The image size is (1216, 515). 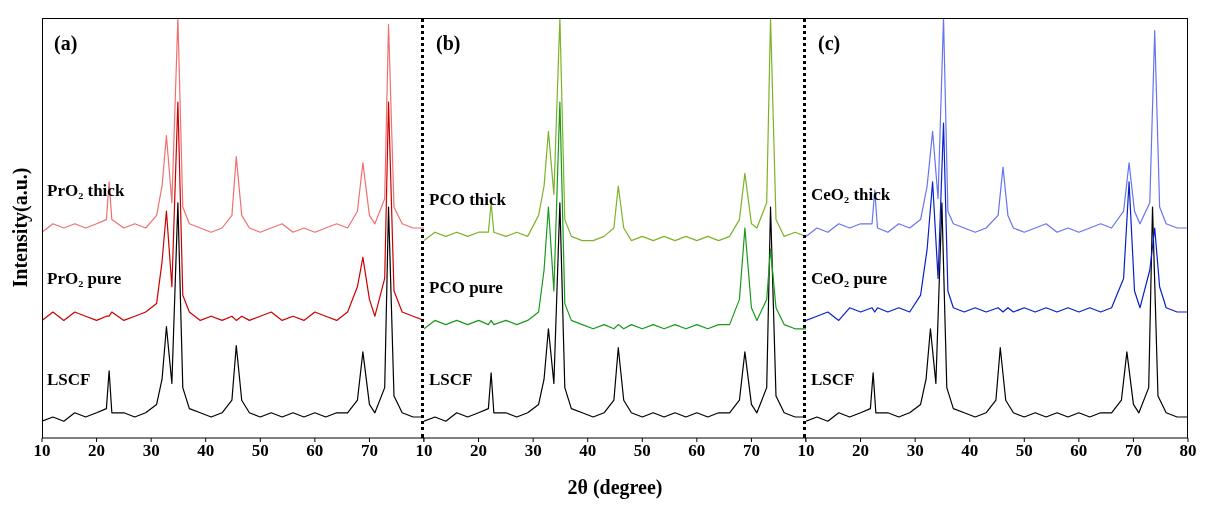 I want to click on series-label: CeO₂ pure, so click(x=849, y=279).